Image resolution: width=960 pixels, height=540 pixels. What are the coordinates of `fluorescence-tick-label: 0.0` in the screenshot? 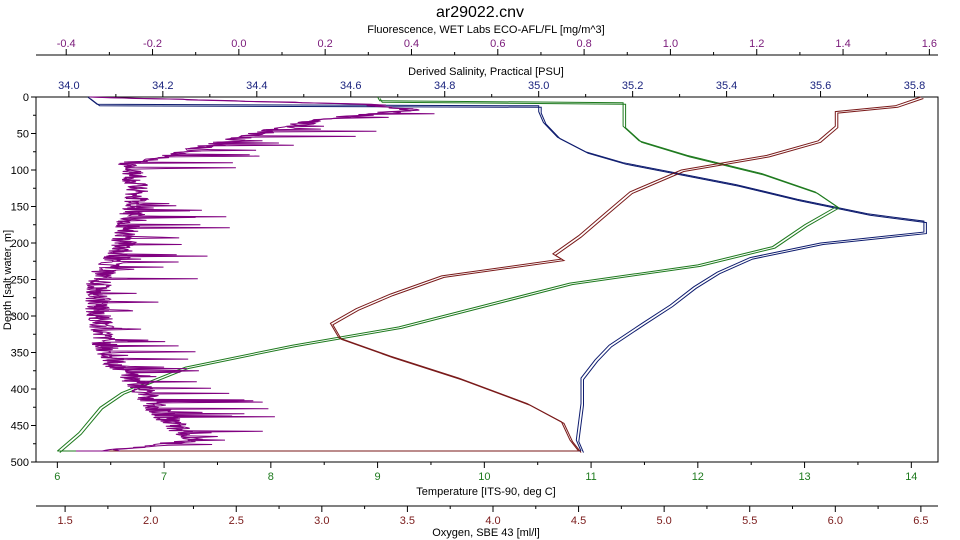 It's located at (238, 44).